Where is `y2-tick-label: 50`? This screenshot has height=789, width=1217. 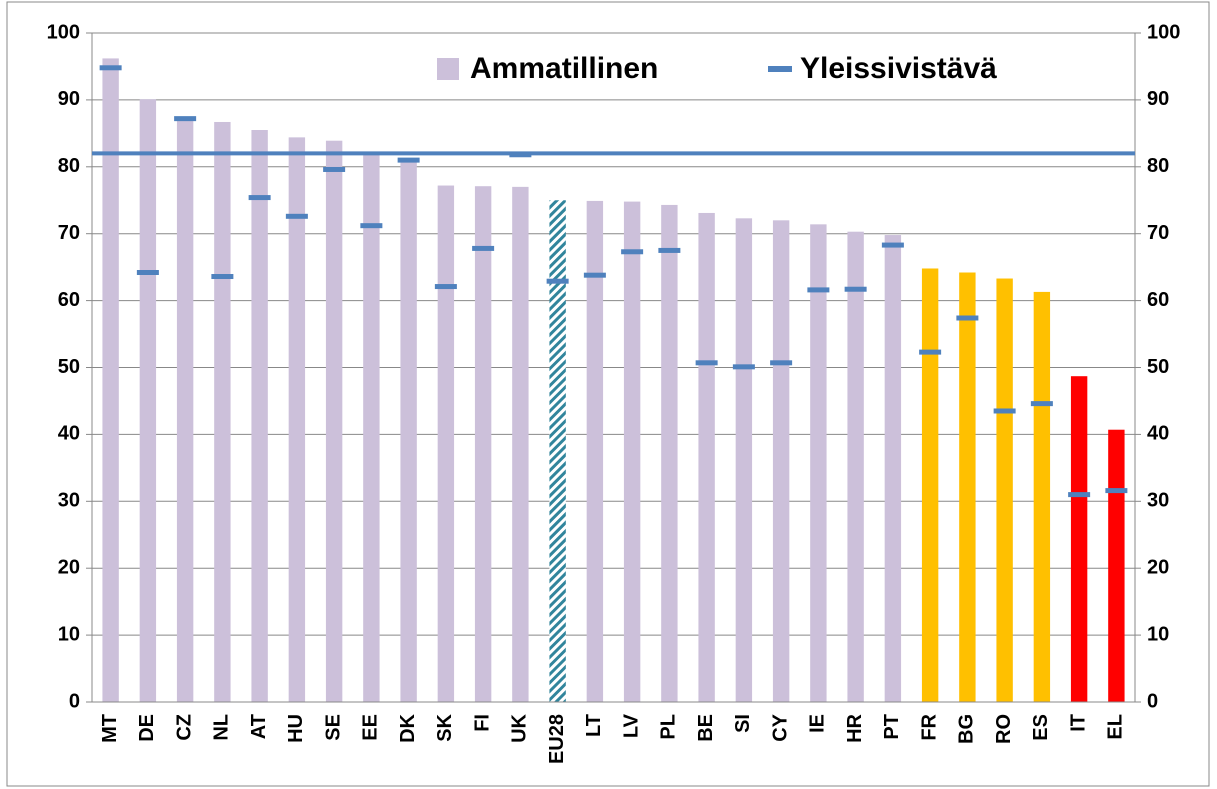
y2-tick-label: 50 is located at coordinates (1158, 367).